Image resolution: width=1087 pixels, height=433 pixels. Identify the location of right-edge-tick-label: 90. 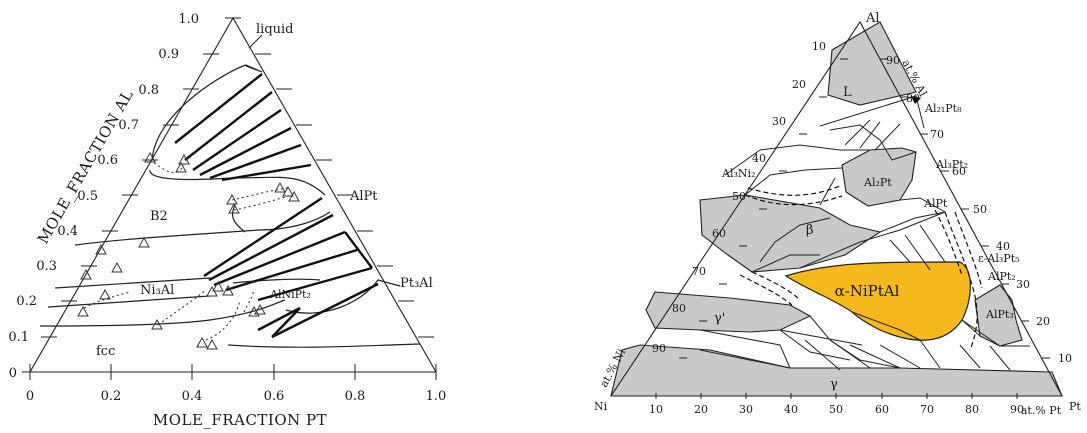
(893, 60).